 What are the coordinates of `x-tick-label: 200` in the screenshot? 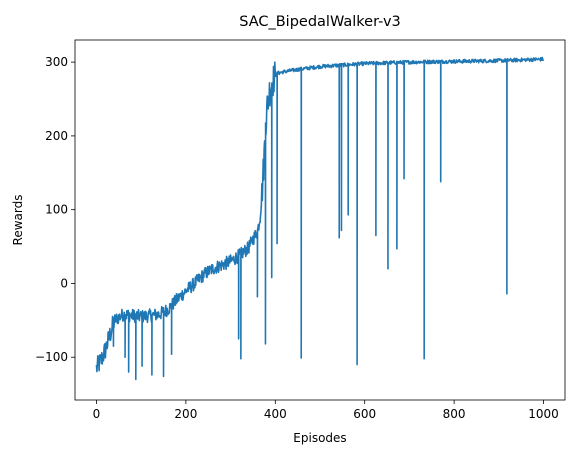 It's located at (185, 414).